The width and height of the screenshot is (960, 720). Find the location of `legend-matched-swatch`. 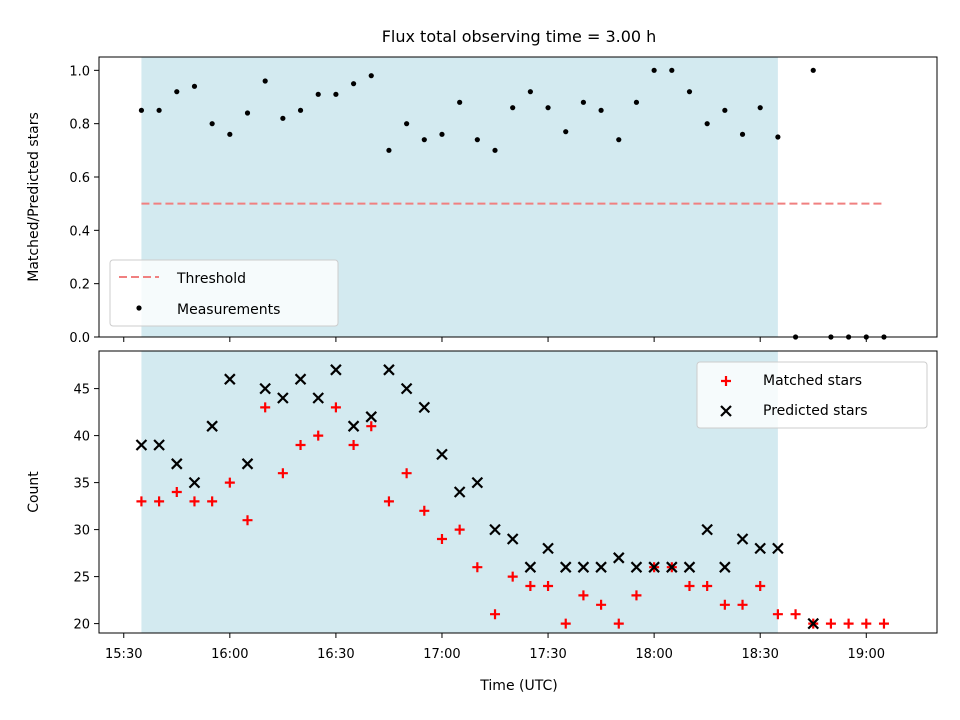

legend-matched-swatch is located at coordinates (726, 381).